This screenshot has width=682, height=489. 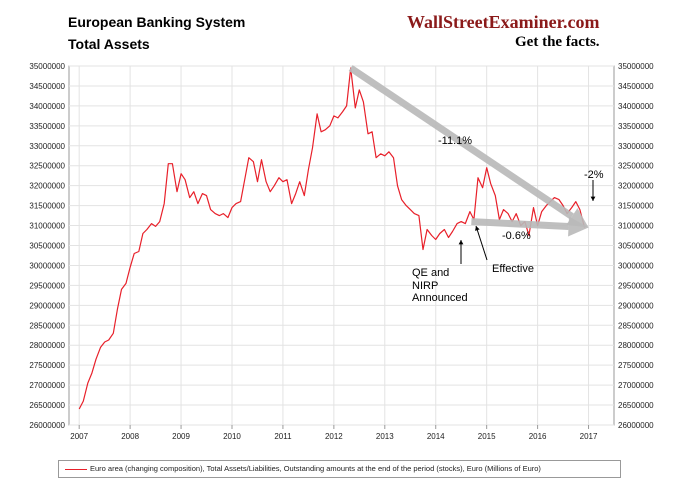 I want to click on y-tick-label-left: 29500000, so click(x=47, y=285).